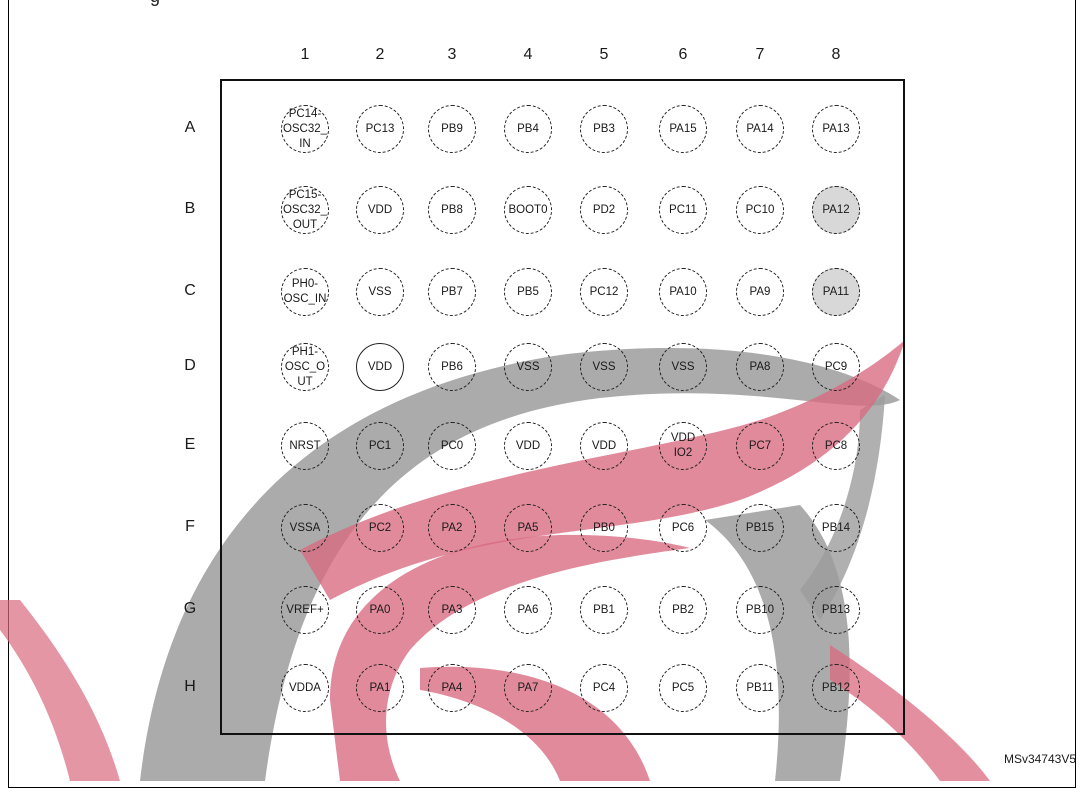 Image resolution: width=1082 pixels, height=788 pixels. What do you see at coordinates (528, 610) in the screenshot?
I see `ball-g4: PA6` at bounding box center [528, 610].